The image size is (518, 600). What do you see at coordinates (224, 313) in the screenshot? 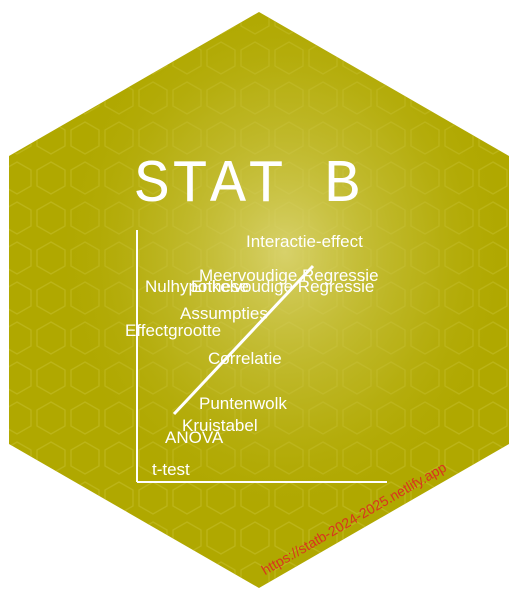
I see `term-assumpties: Assumpties` at bounding box center [224, 313].